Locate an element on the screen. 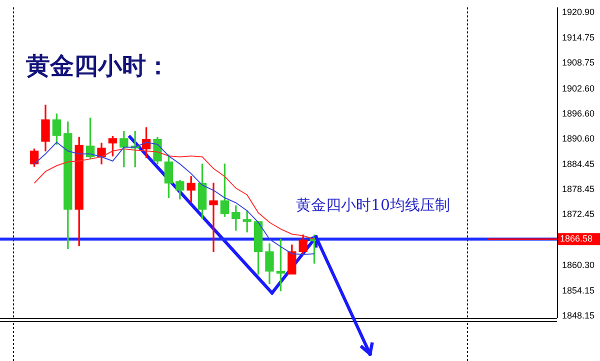  y-tick-label: 1878.45 is located at coordinates (578, 189).